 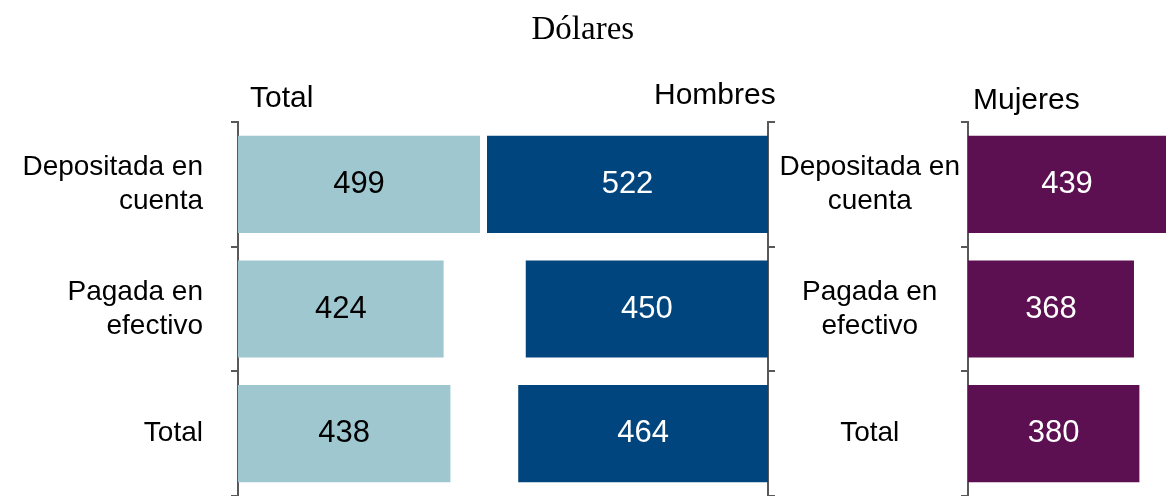 I want to click on chart-title: Mujeres, so click(x=1026, y=98).